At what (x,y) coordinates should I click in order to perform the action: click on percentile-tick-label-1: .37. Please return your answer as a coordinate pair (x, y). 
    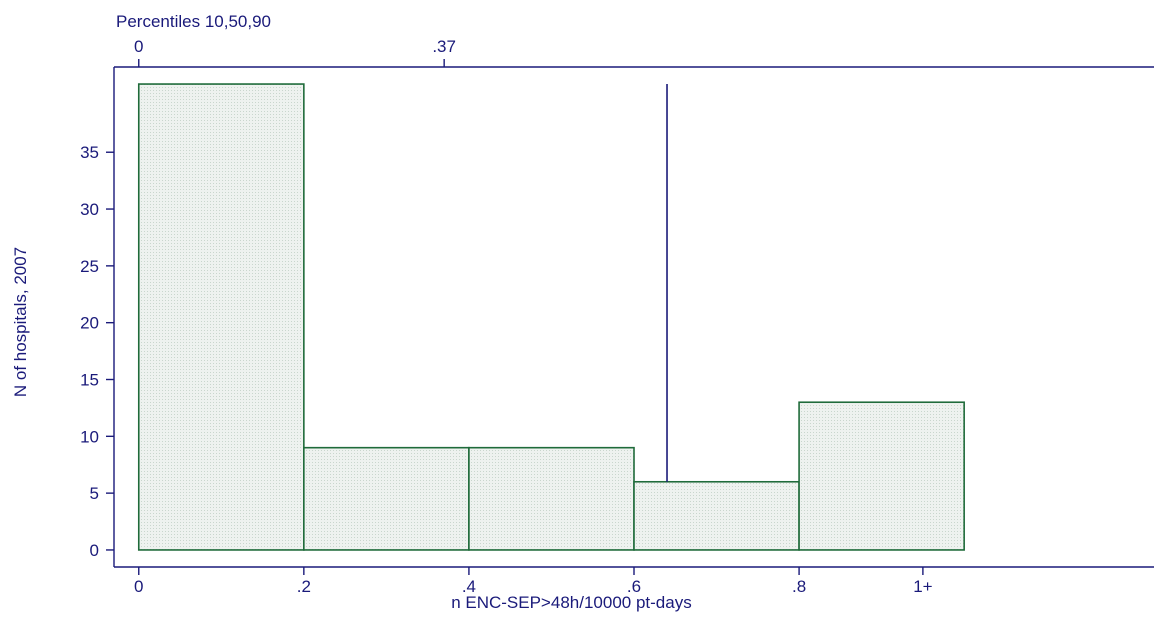
    Looking at the image, I should click on (444, 46).